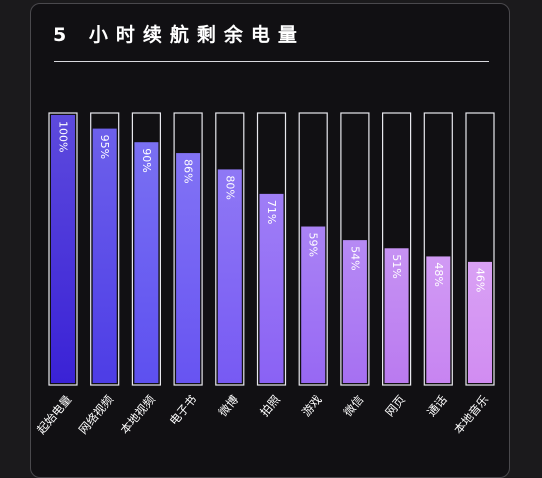  What do you see at coordinates (188, 171) in the screenshot?
I see `value-label-3: 86%` at bounding box center [188, 171].